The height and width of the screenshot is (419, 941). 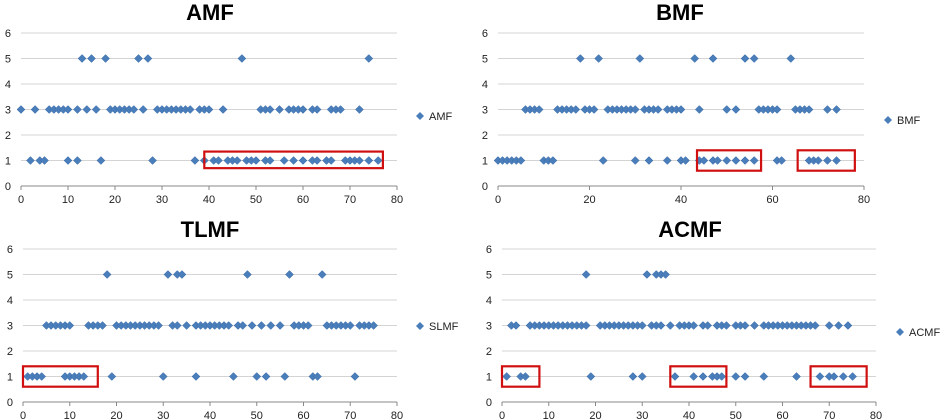 What do you see at coordinates (441, 117) in the screenshot?
I see `legend-label: AMF` at bounding box center [441, 117].